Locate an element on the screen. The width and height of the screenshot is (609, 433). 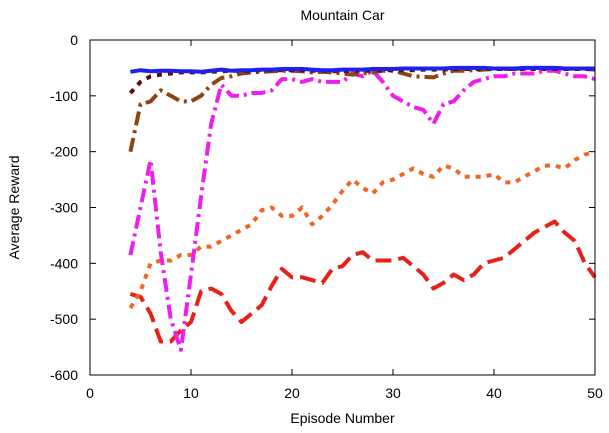
y-tick-label-2: -200 is located at coordinates (64, 152).